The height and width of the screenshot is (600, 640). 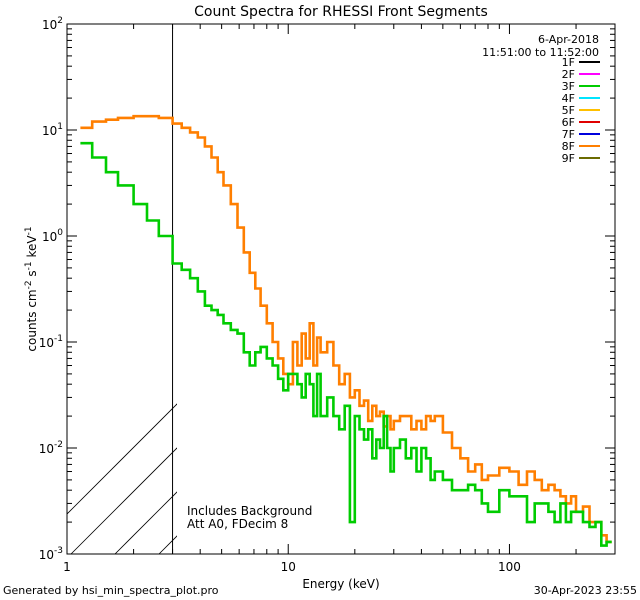 I want to click on y-tick-label: 10⁻³, so click(x=51, y=554).